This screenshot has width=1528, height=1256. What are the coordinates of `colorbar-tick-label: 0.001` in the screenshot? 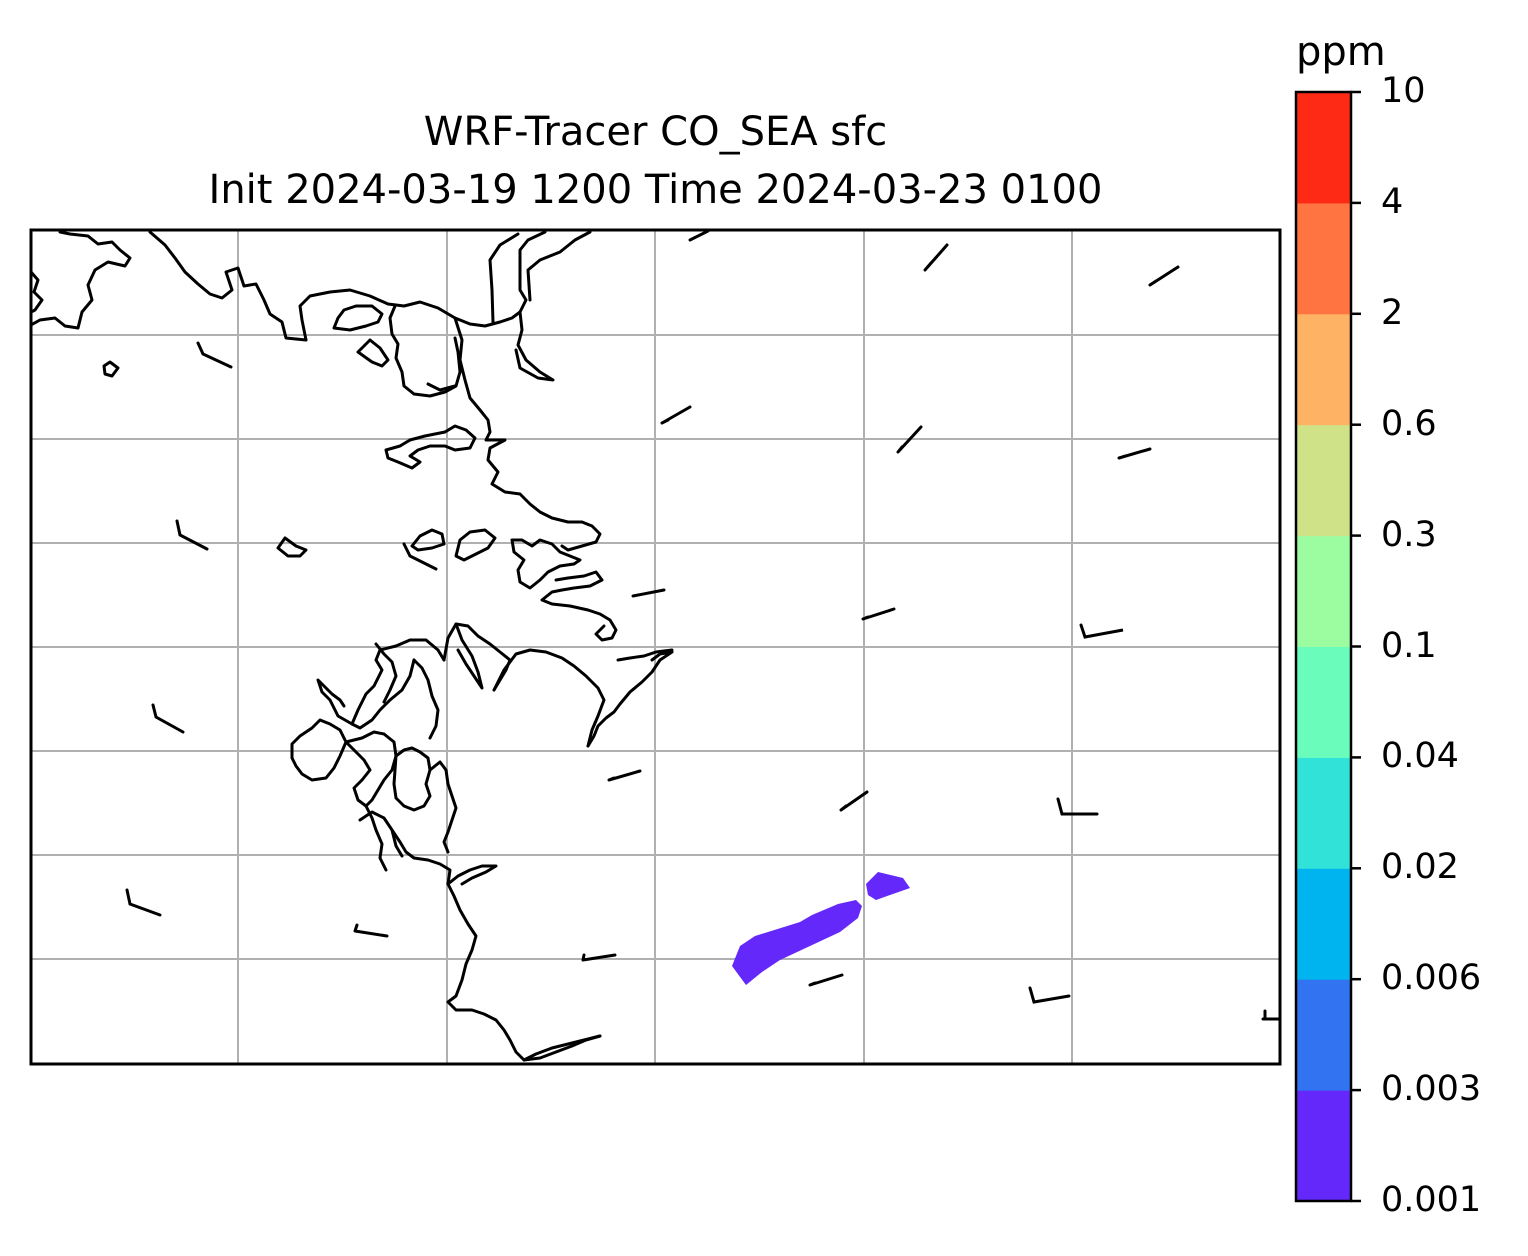 It's located at (1431, 1200).